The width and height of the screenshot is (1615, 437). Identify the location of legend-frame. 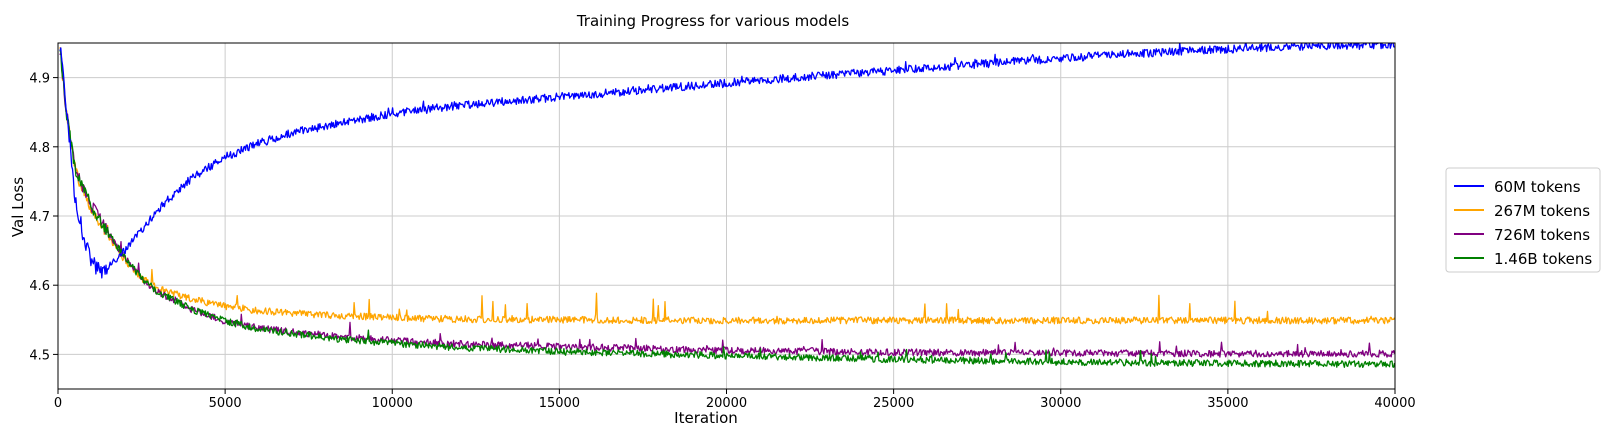
(1523, 220).